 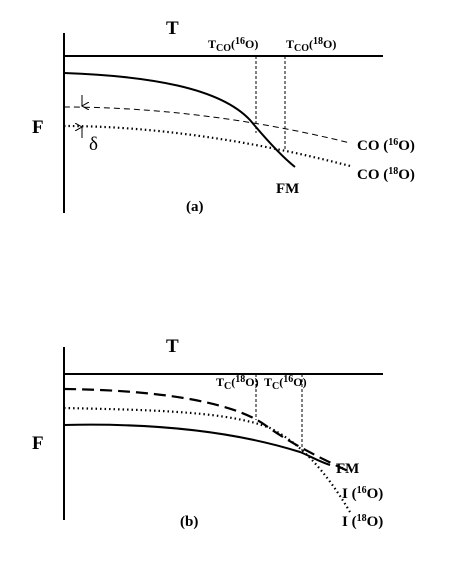 I want to click on tc-labels: TCO(16O) TCO(18O), so click(x=272, y=45).